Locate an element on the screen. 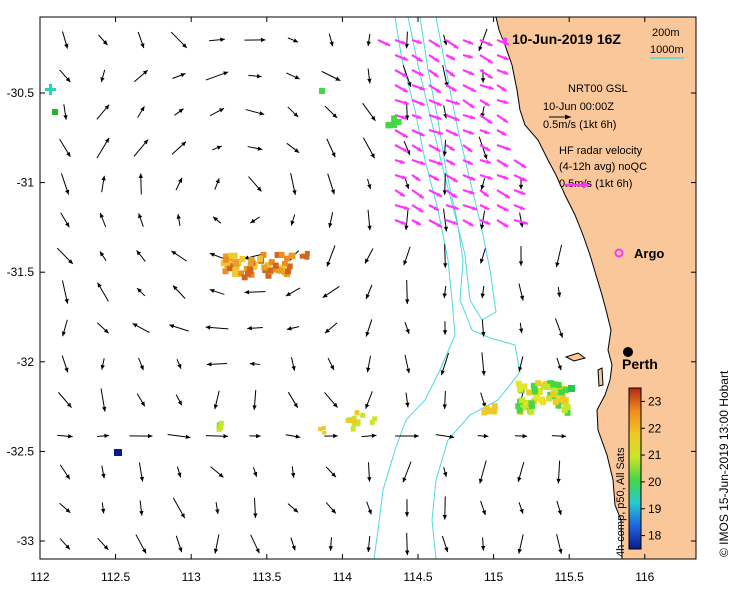 The image size is (739, 592). colorbar-ticks: 23 22 21 20 19 18 is located at coordinates (651, 468).